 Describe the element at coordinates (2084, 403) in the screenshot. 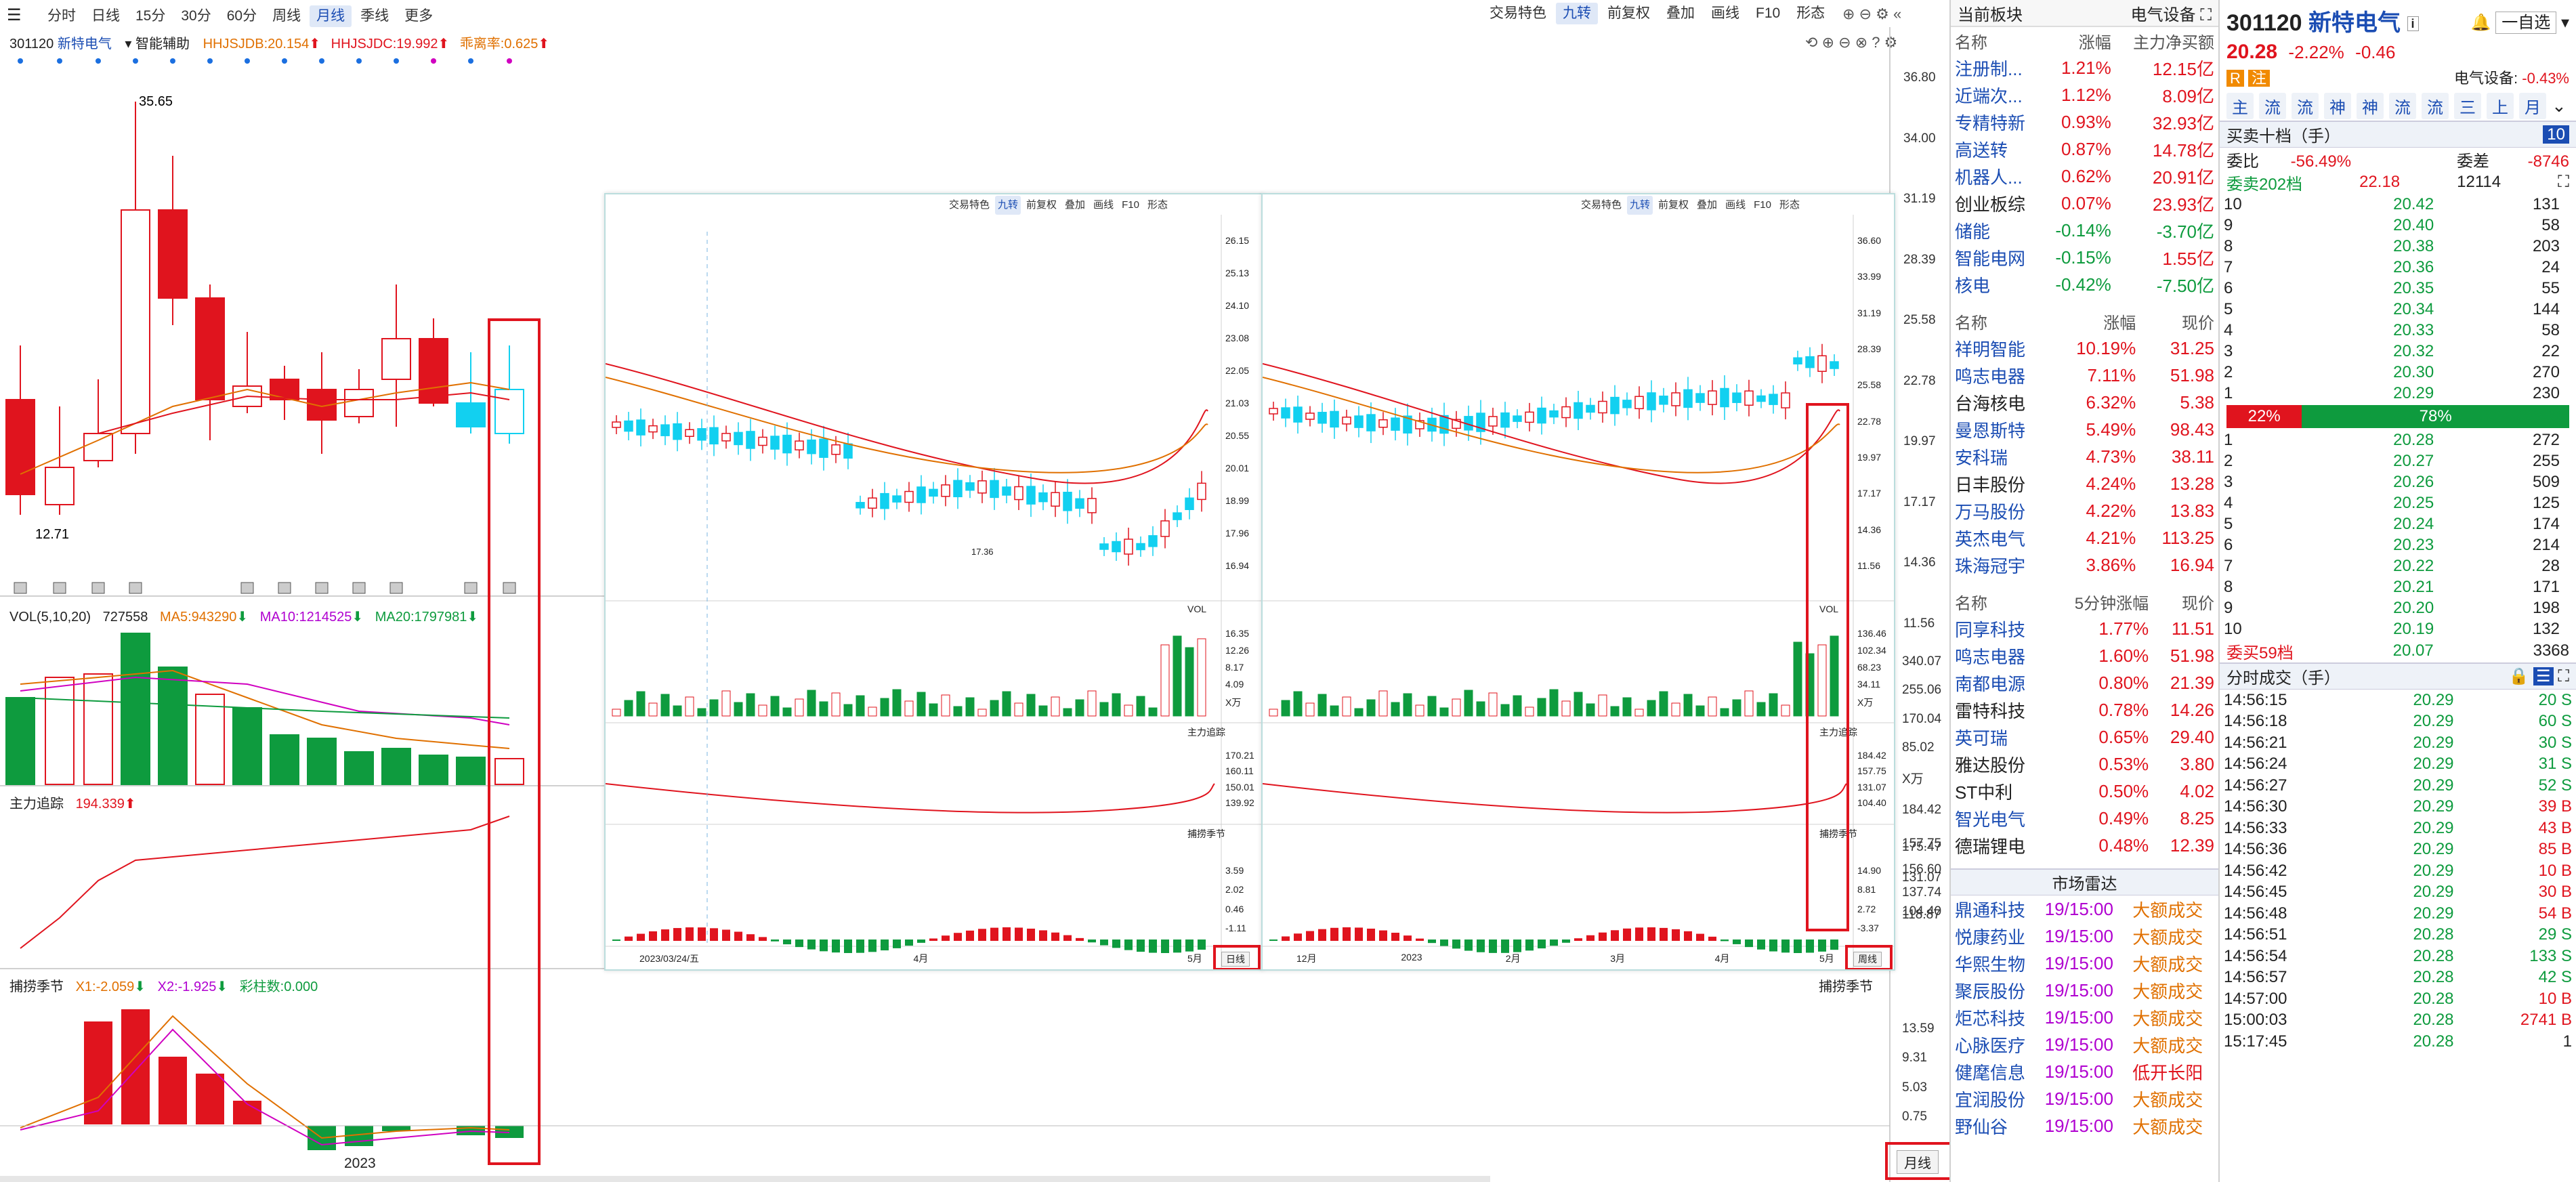

I see `table-row: 台海核电 6.32% 5.38` at that location.